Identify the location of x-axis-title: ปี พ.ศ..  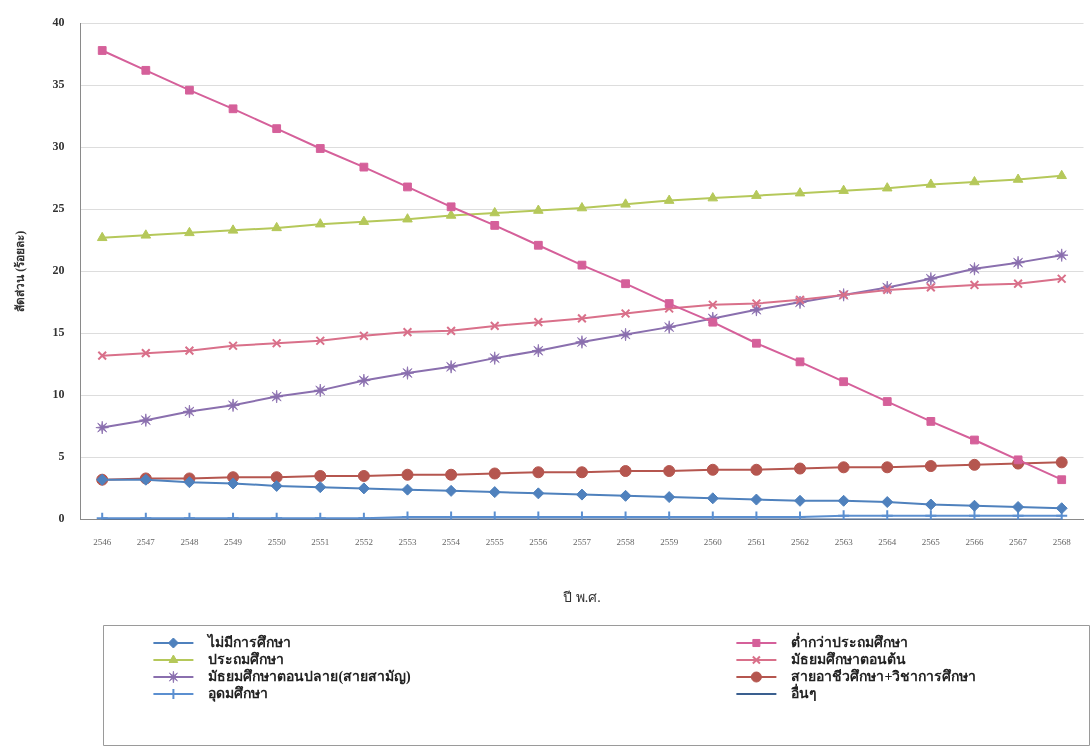
(582, 598).